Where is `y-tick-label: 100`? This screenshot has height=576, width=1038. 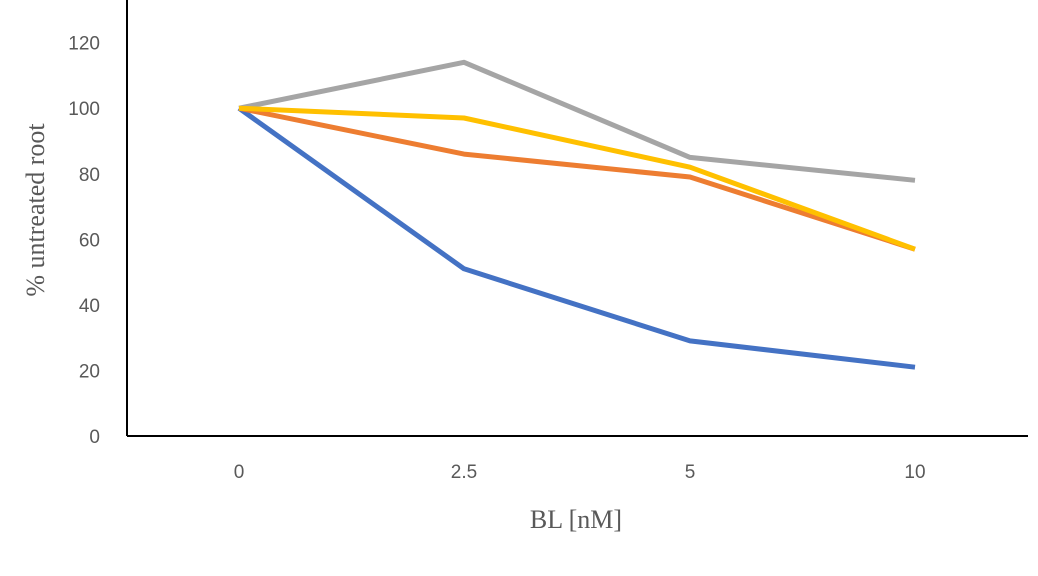 y-tick-label: 100 is located at coordinates (84, 109).